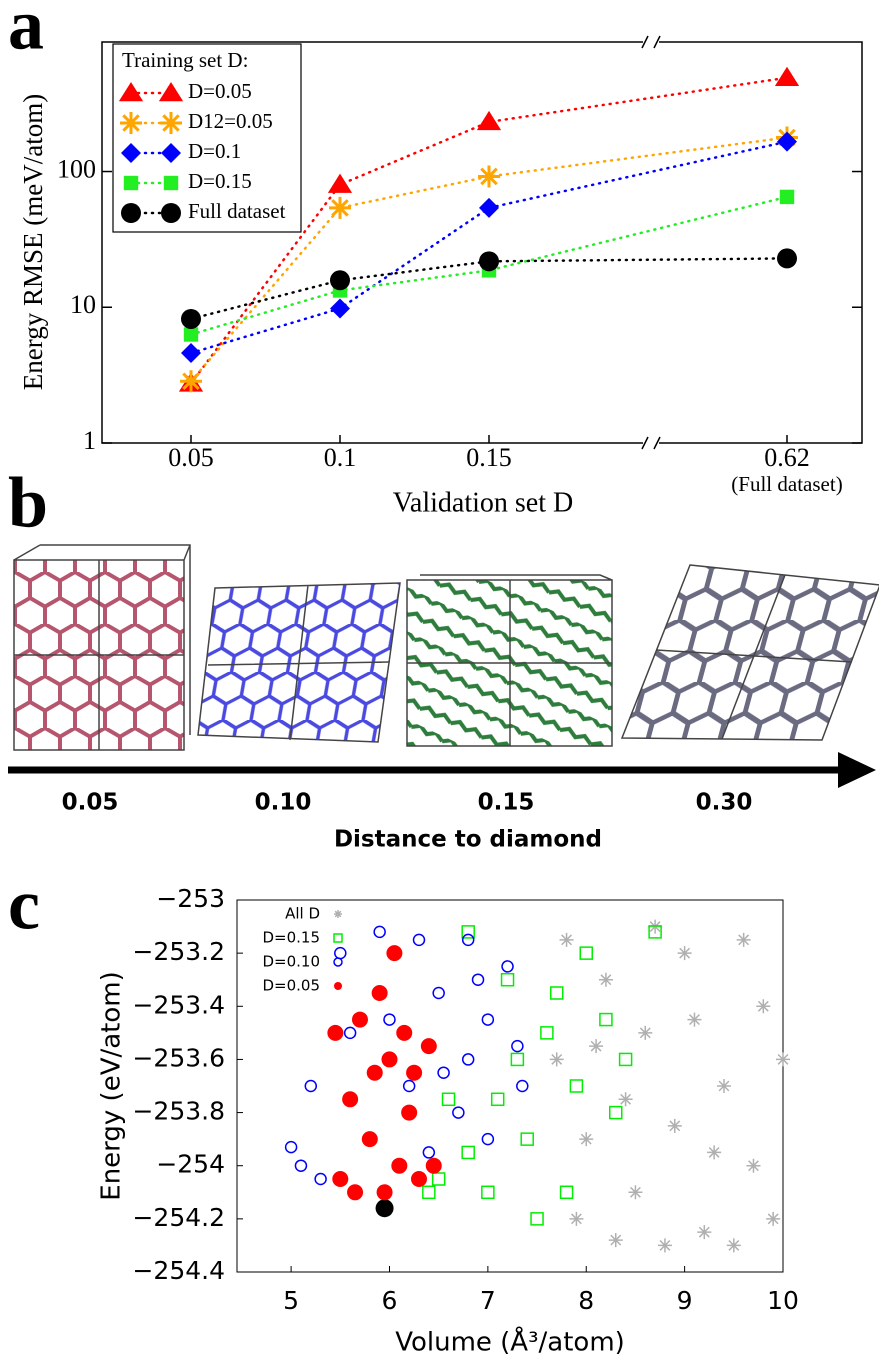 The height and width of the screenshot is (1360, 879). Describe the element at coordinates (724, 803) in the screenshot. I see `distance-label: 0.30` at that location.